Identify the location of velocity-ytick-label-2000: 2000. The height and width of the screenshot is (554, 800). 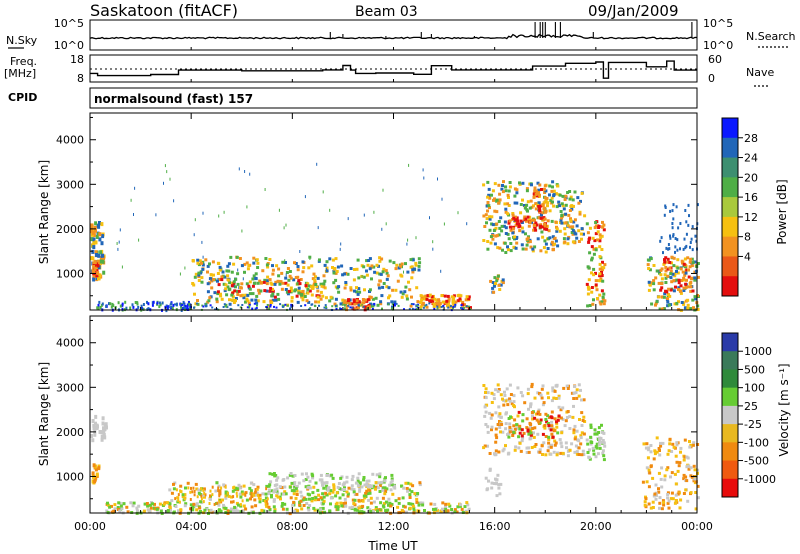
(70, 432).